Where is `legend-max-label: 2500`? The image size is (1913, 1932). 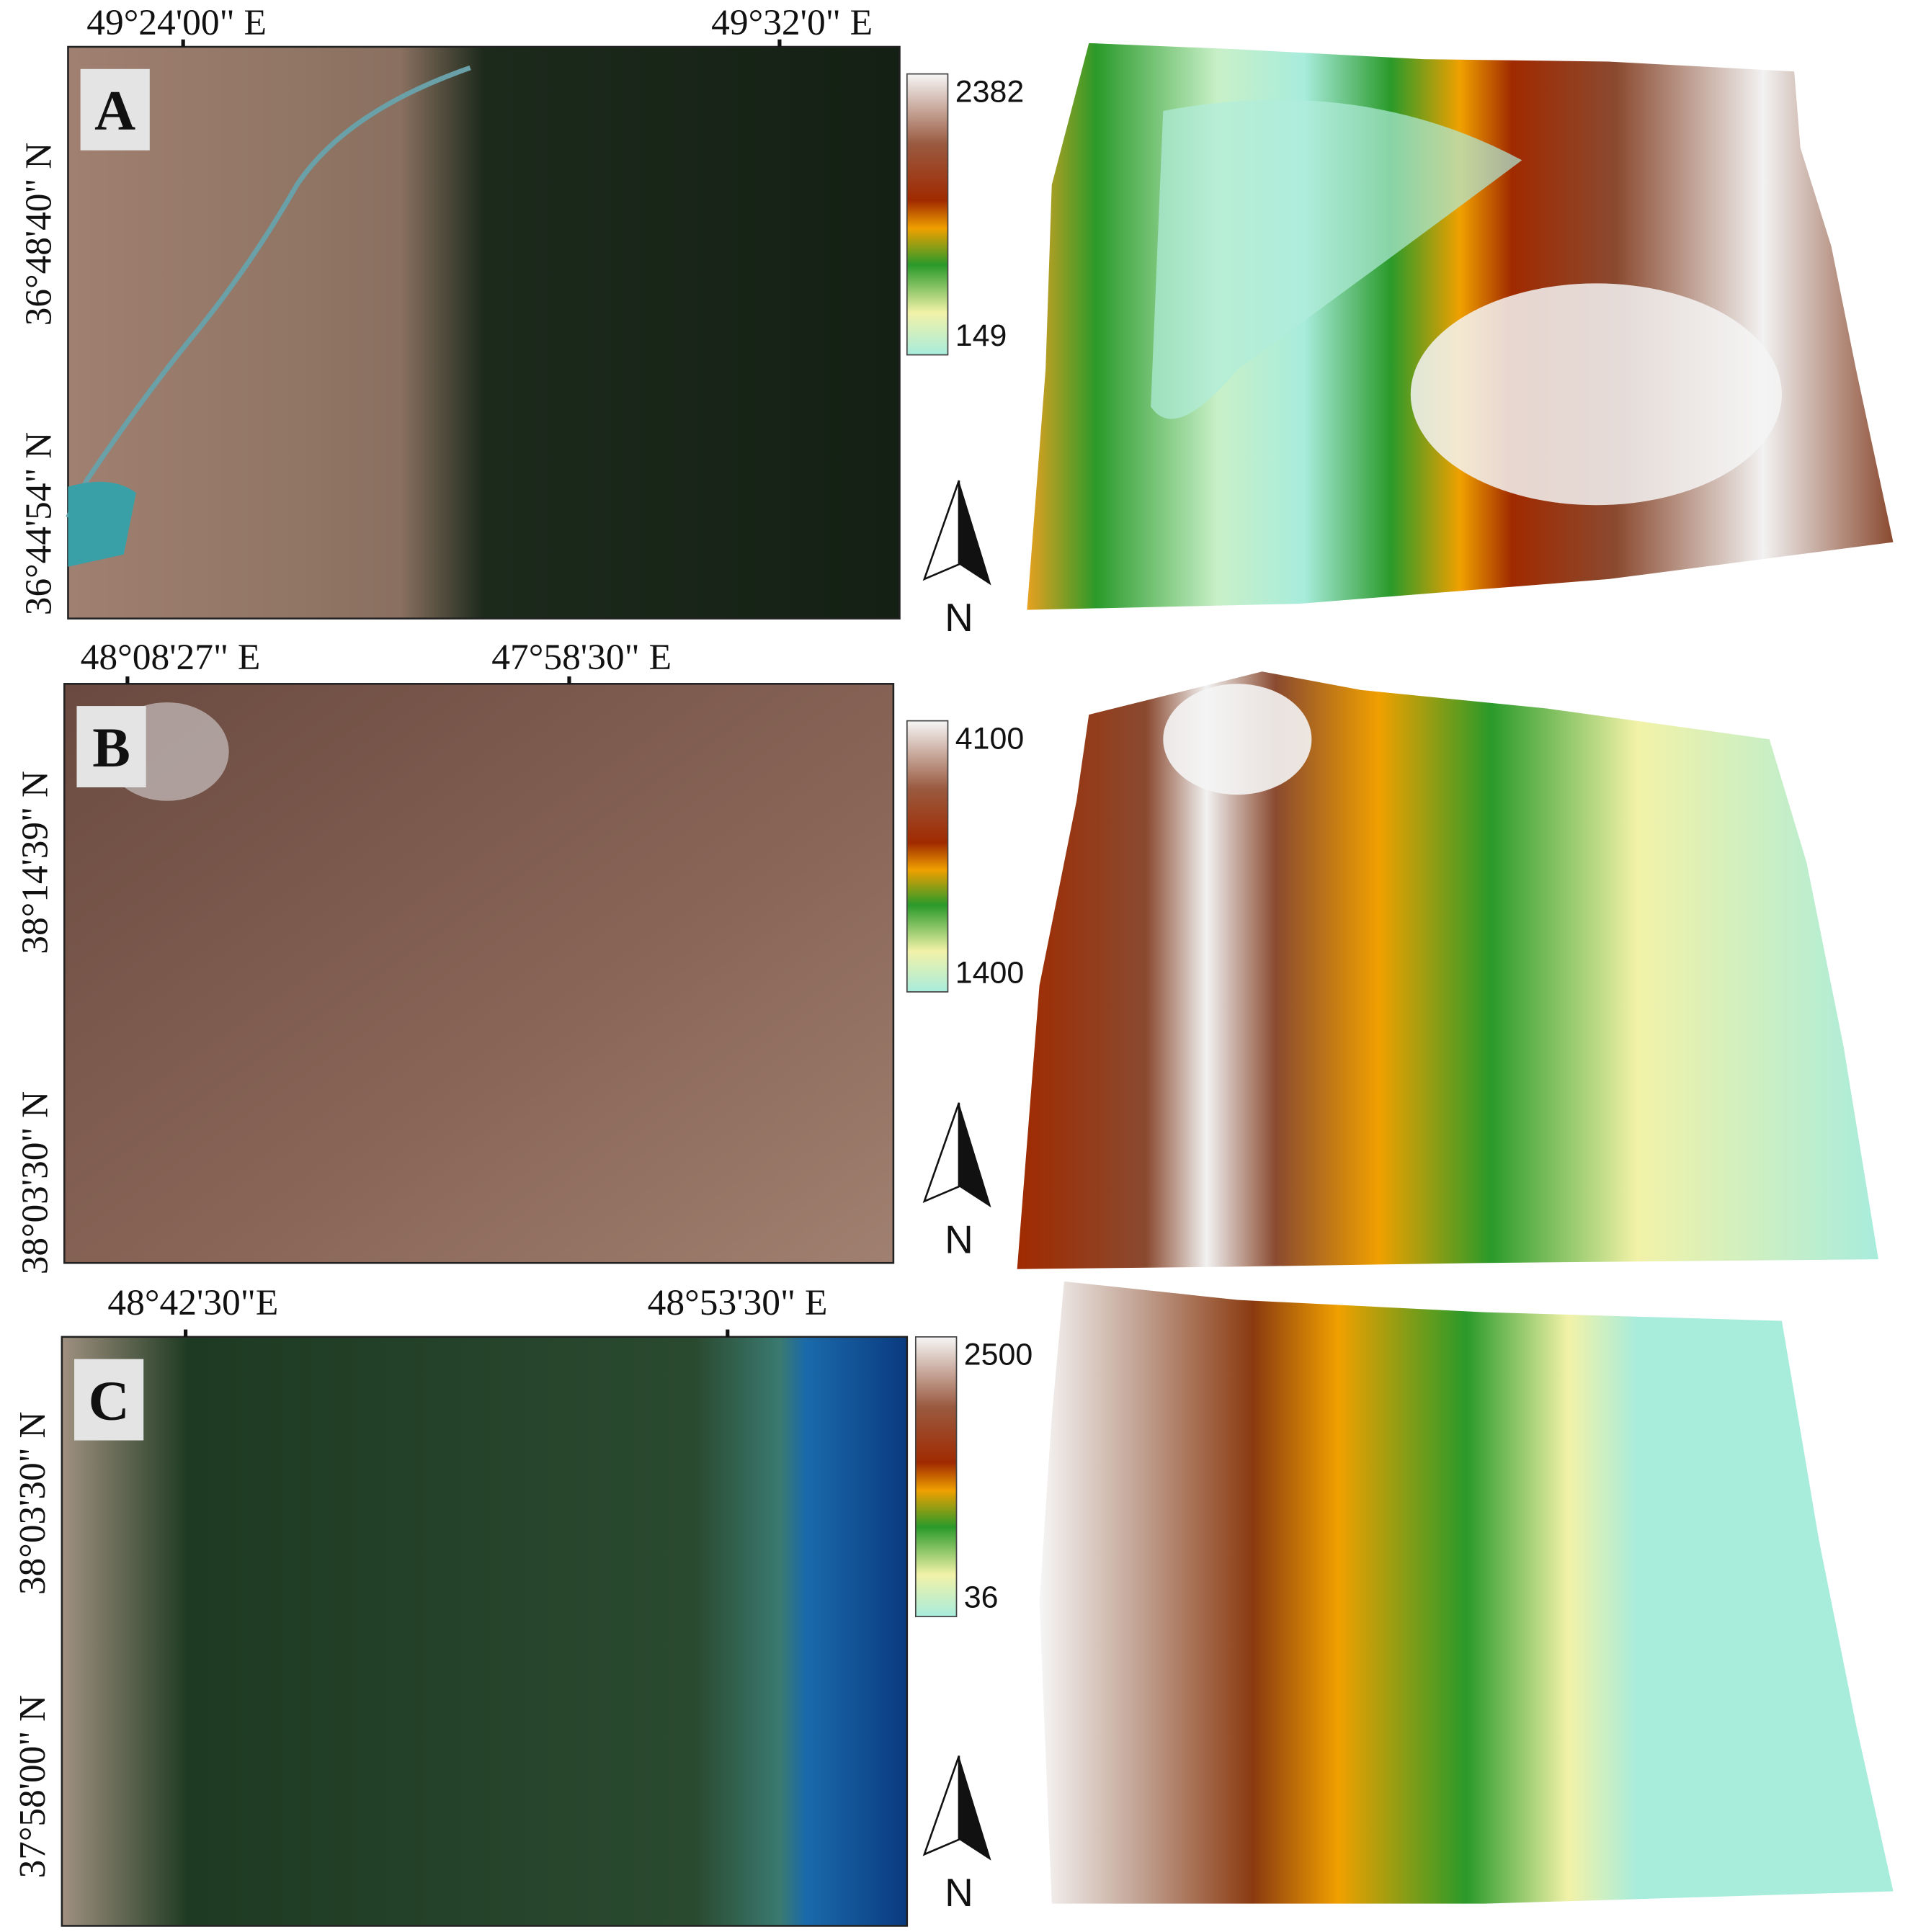
legend-max-label: 2500 is located at coordinates (998, 1355).